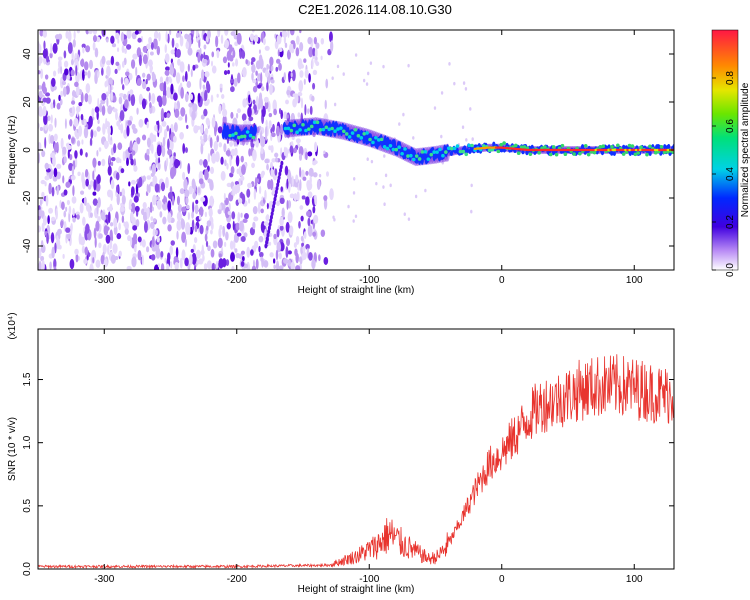 The image size is (750, 600). Describe the element at coordinates (27, 505) in the screenshot. I see `snr-y-tick-label: 0.5` at that location.